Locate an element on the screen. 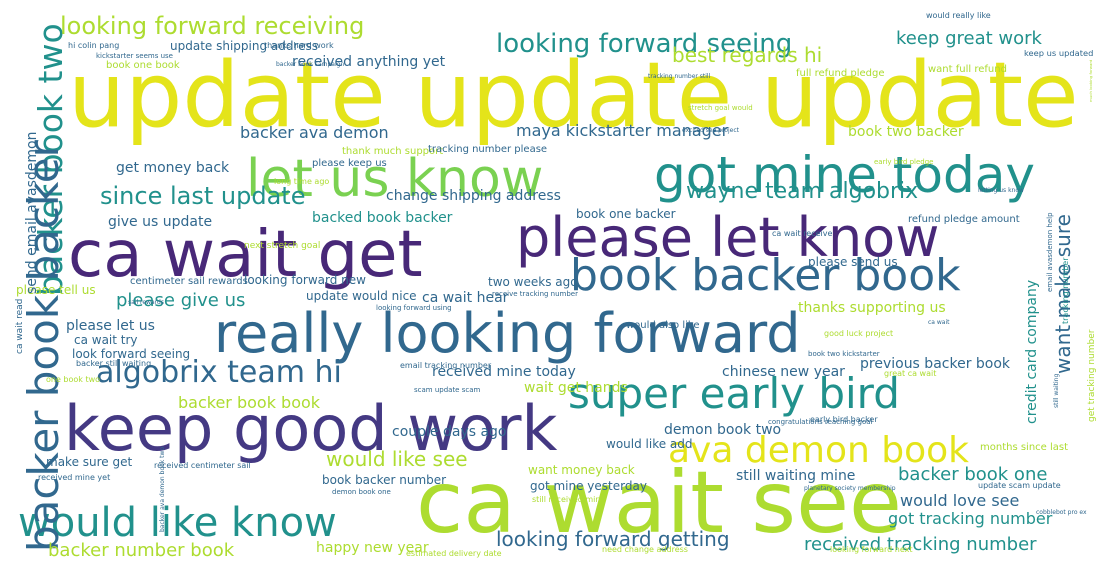 The width and height of the screenshot is (1104, 564). word-months-since-last: months since last is located at coordinates (1024, 447).